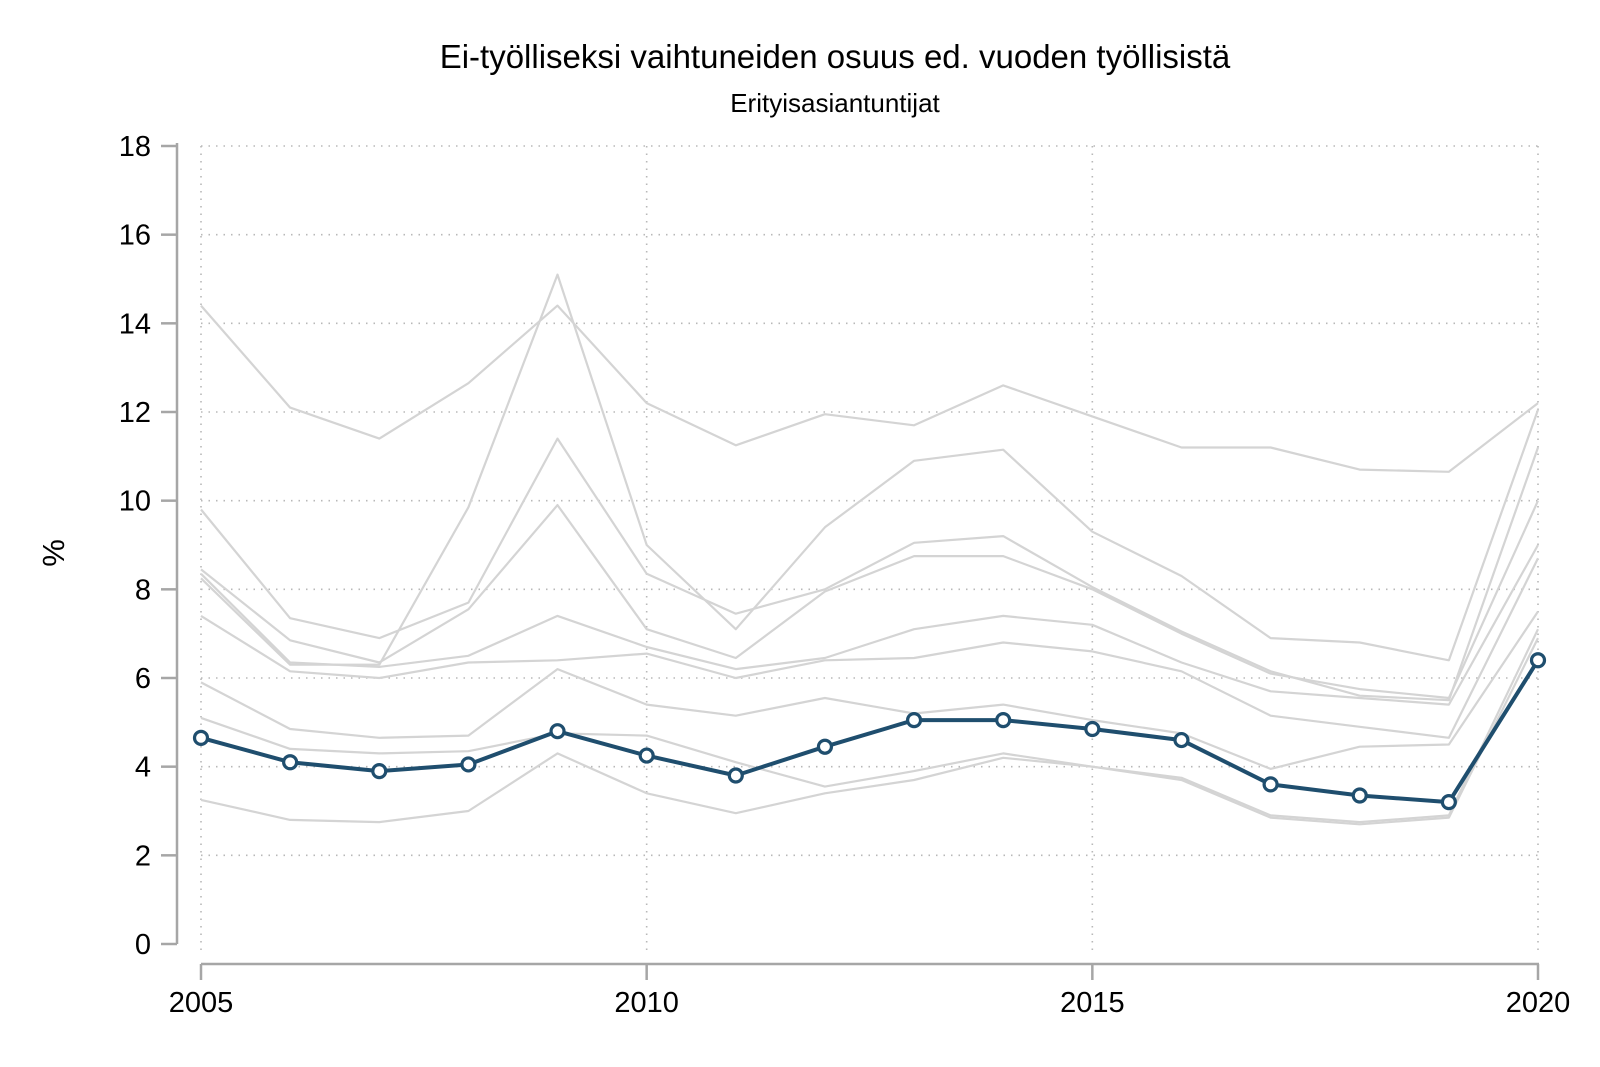  What do you see at coordinates (143, 590) in the screenshot?
I see `y-tick-label: 8` at bounding box center [143, 590].